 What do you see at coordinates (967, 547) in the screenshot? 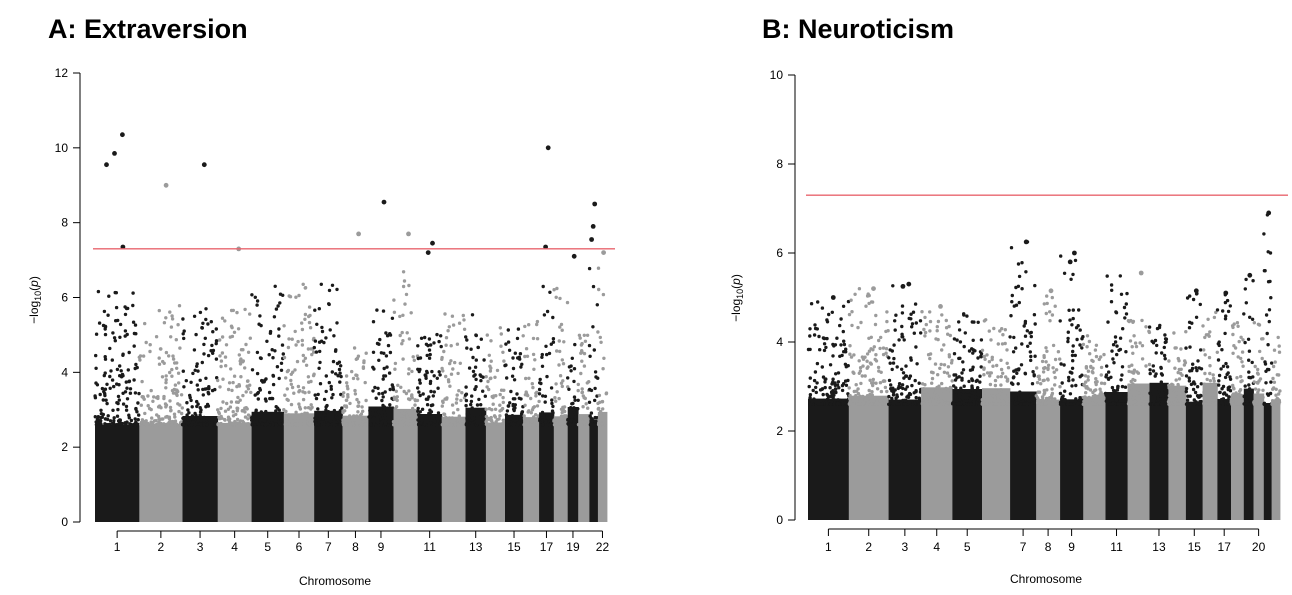
I see `x-tick-label: 5` at bounding box center [967, 547].